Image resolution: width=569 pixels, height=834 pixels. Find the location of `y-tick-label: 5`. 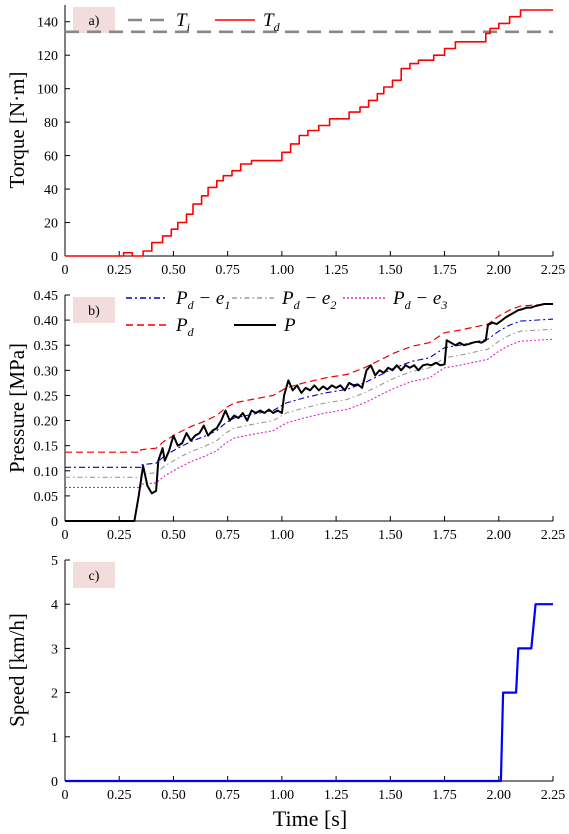

y-tick-label: 5 is located at coordinates (54, 561).